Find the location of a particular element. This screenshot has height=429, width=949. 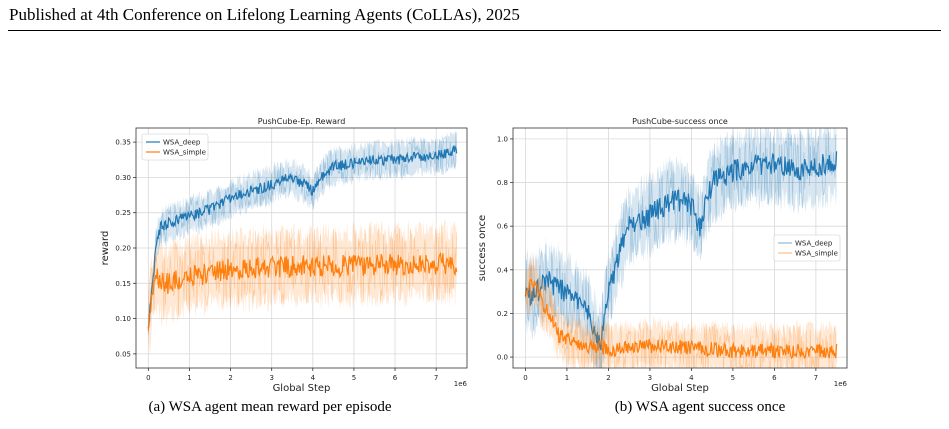

y-tick-label: 0.0 is located at coordinates (502, 358).